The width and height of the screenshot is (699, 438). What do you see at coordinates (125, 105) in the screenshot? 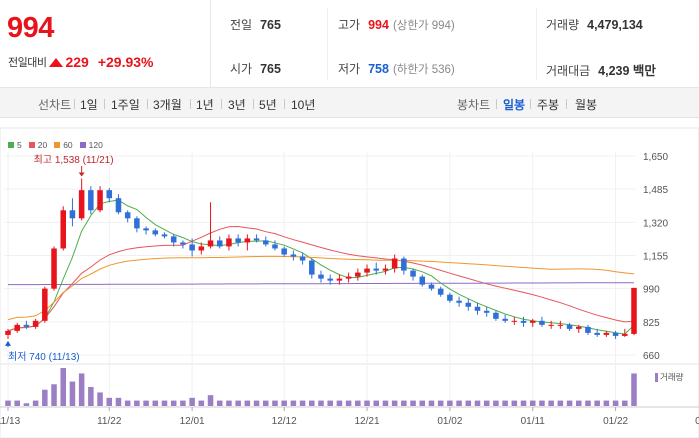
I see `period-1w-button: 1주일` at bounding box center [125, 105].